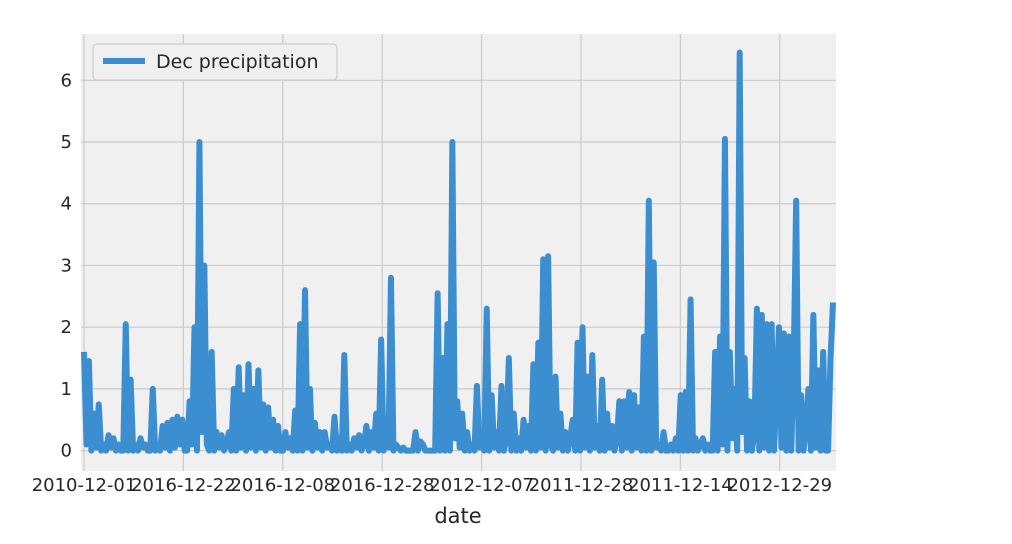  I want to click on x-tick-label: 2010-12-01, so click(84, 485).